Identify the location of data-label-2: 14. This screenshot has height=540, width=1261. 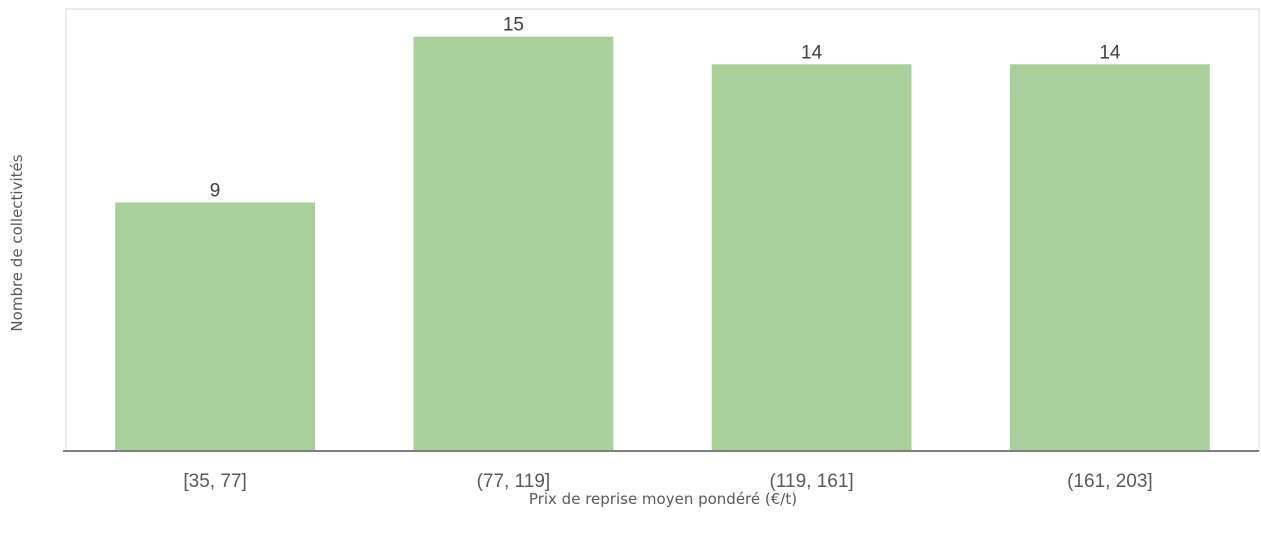
(812, 52).